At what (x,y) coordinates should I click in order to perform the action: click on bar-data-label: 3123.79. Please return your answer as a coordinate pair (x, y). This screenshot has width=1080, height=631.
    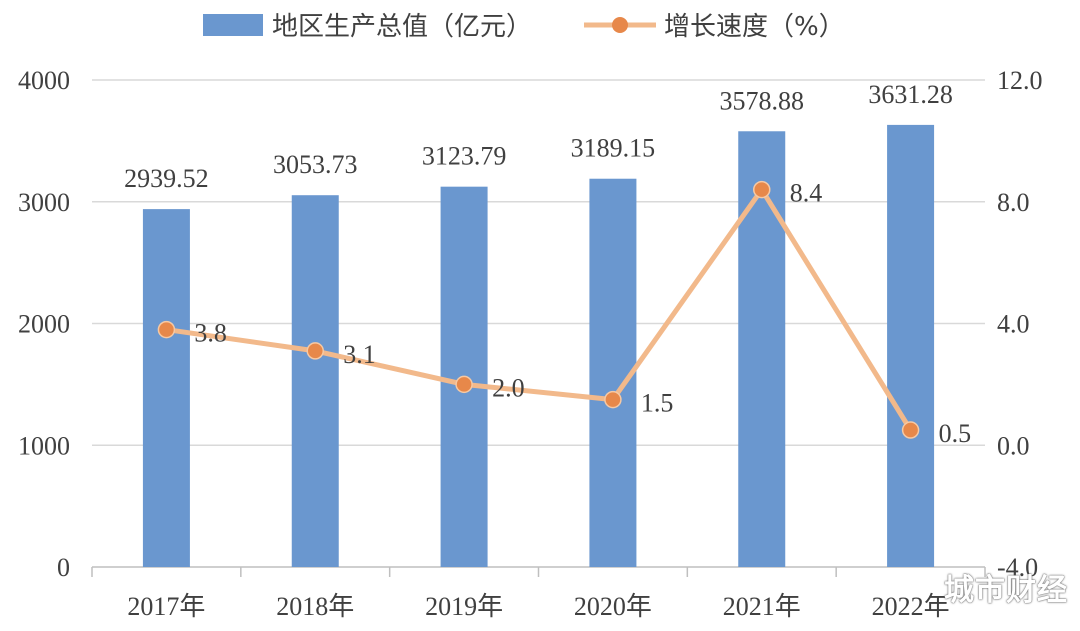
    Looking at the image, I should click on (464, 156).